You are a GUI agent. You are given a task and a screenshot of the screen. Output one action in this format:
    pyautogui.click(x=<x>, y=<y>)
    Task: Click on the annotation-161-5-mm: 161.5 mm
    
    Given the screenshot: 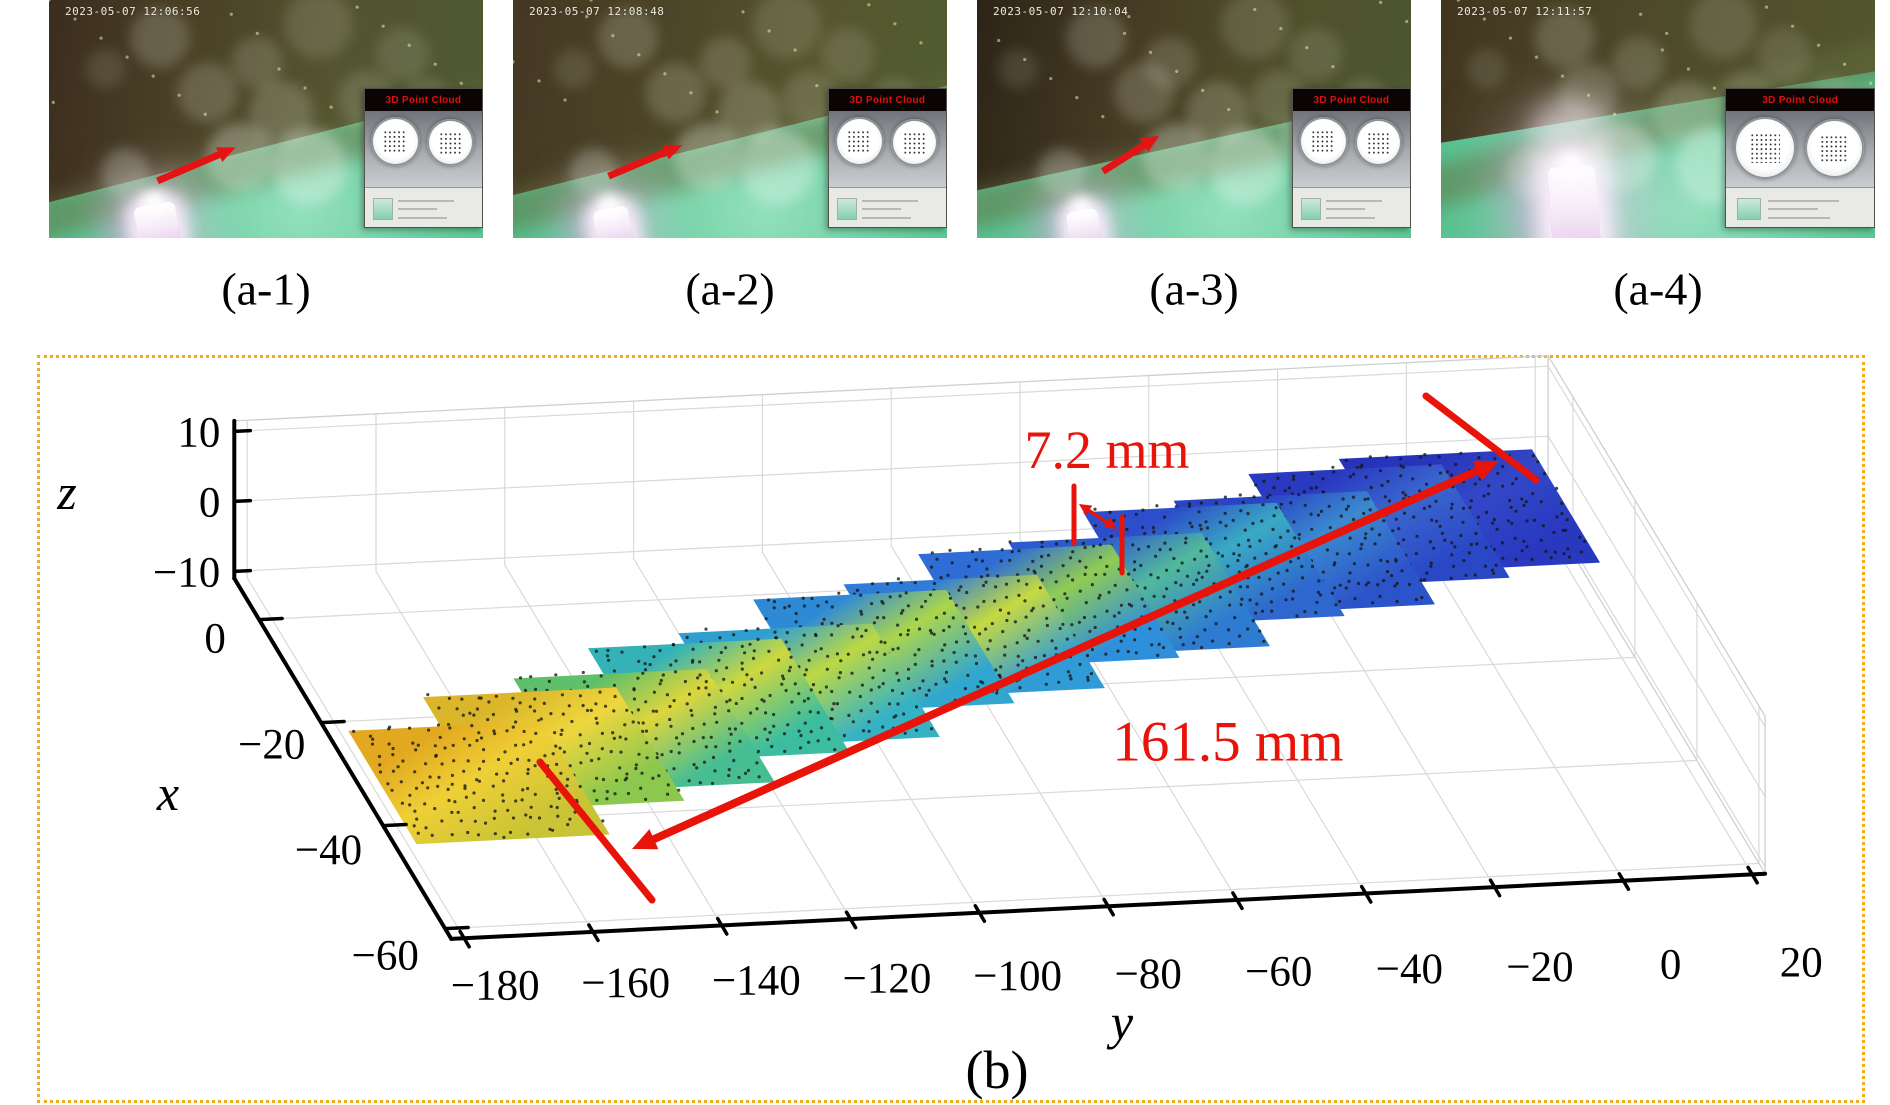 What is the action you would take?
    pyautogui.click(x=1228, y=742)
    